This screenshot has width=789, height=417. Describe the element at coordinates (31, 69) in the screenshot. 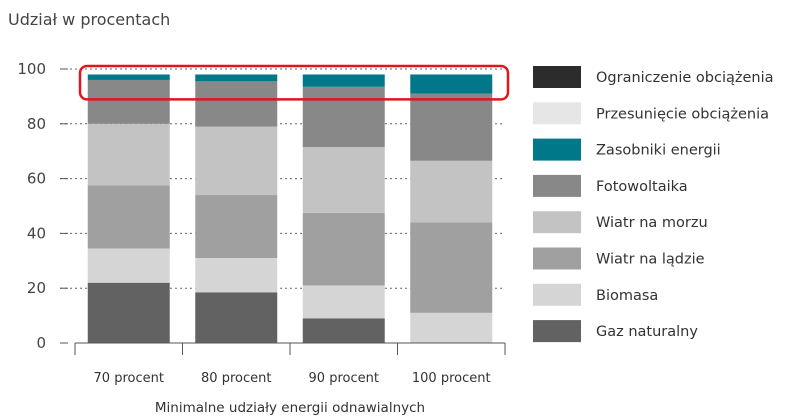

I see `y-tick-label-100: 100` at that location.